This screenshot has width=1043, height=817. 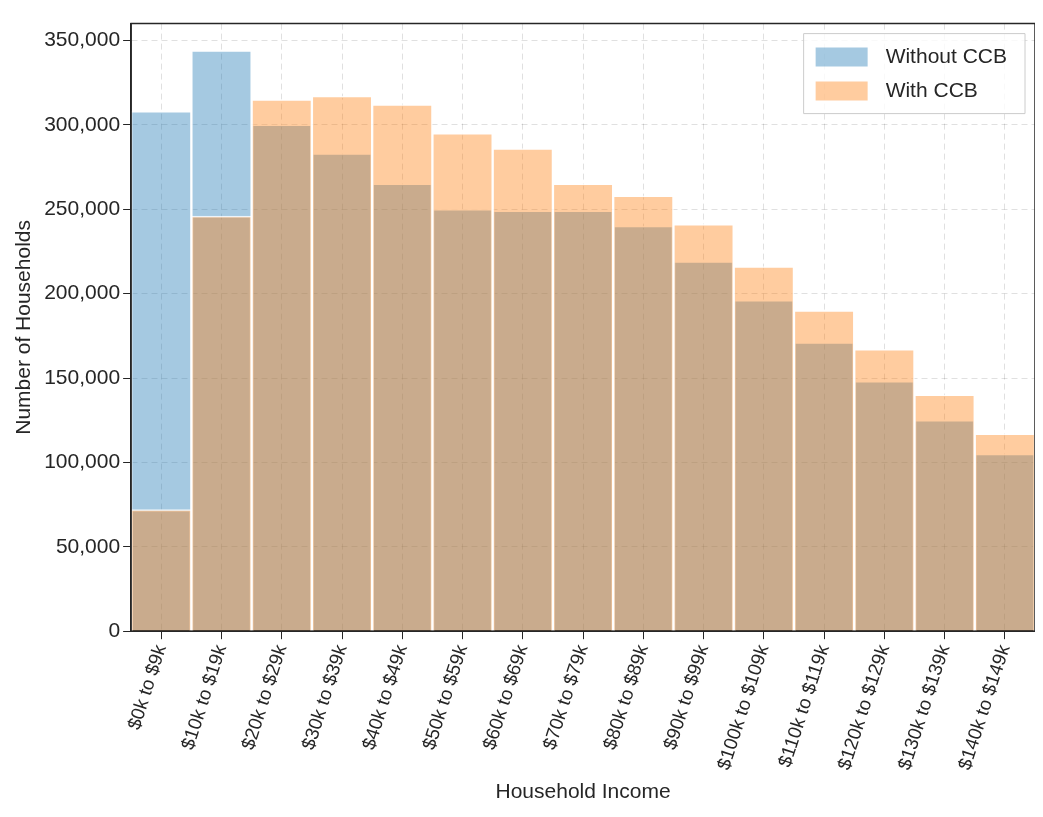 I want to click on x-tick-label: $100k to $109k, so click(x=742, y=707).